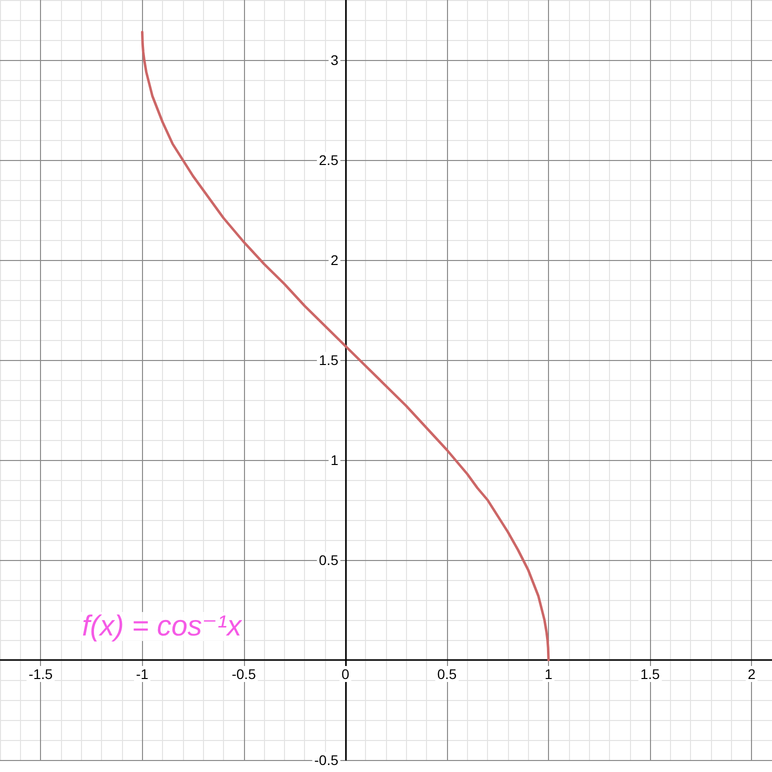 The height and width of the screenshot is (772, 772). I want to click on y-tick-label: 3, so click(334, 60).